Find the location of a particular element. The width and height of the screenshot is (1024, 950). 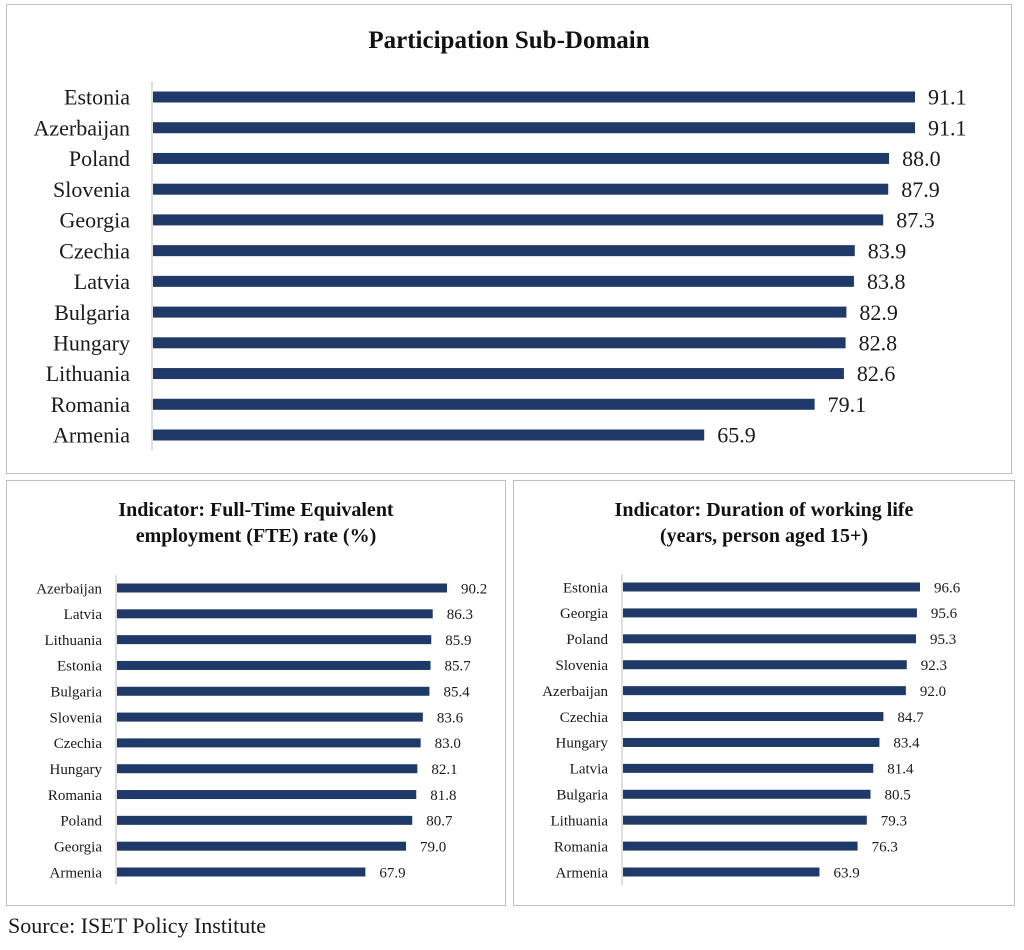

working-life-value-label: 63.9 is located at coordinates (846, 873).